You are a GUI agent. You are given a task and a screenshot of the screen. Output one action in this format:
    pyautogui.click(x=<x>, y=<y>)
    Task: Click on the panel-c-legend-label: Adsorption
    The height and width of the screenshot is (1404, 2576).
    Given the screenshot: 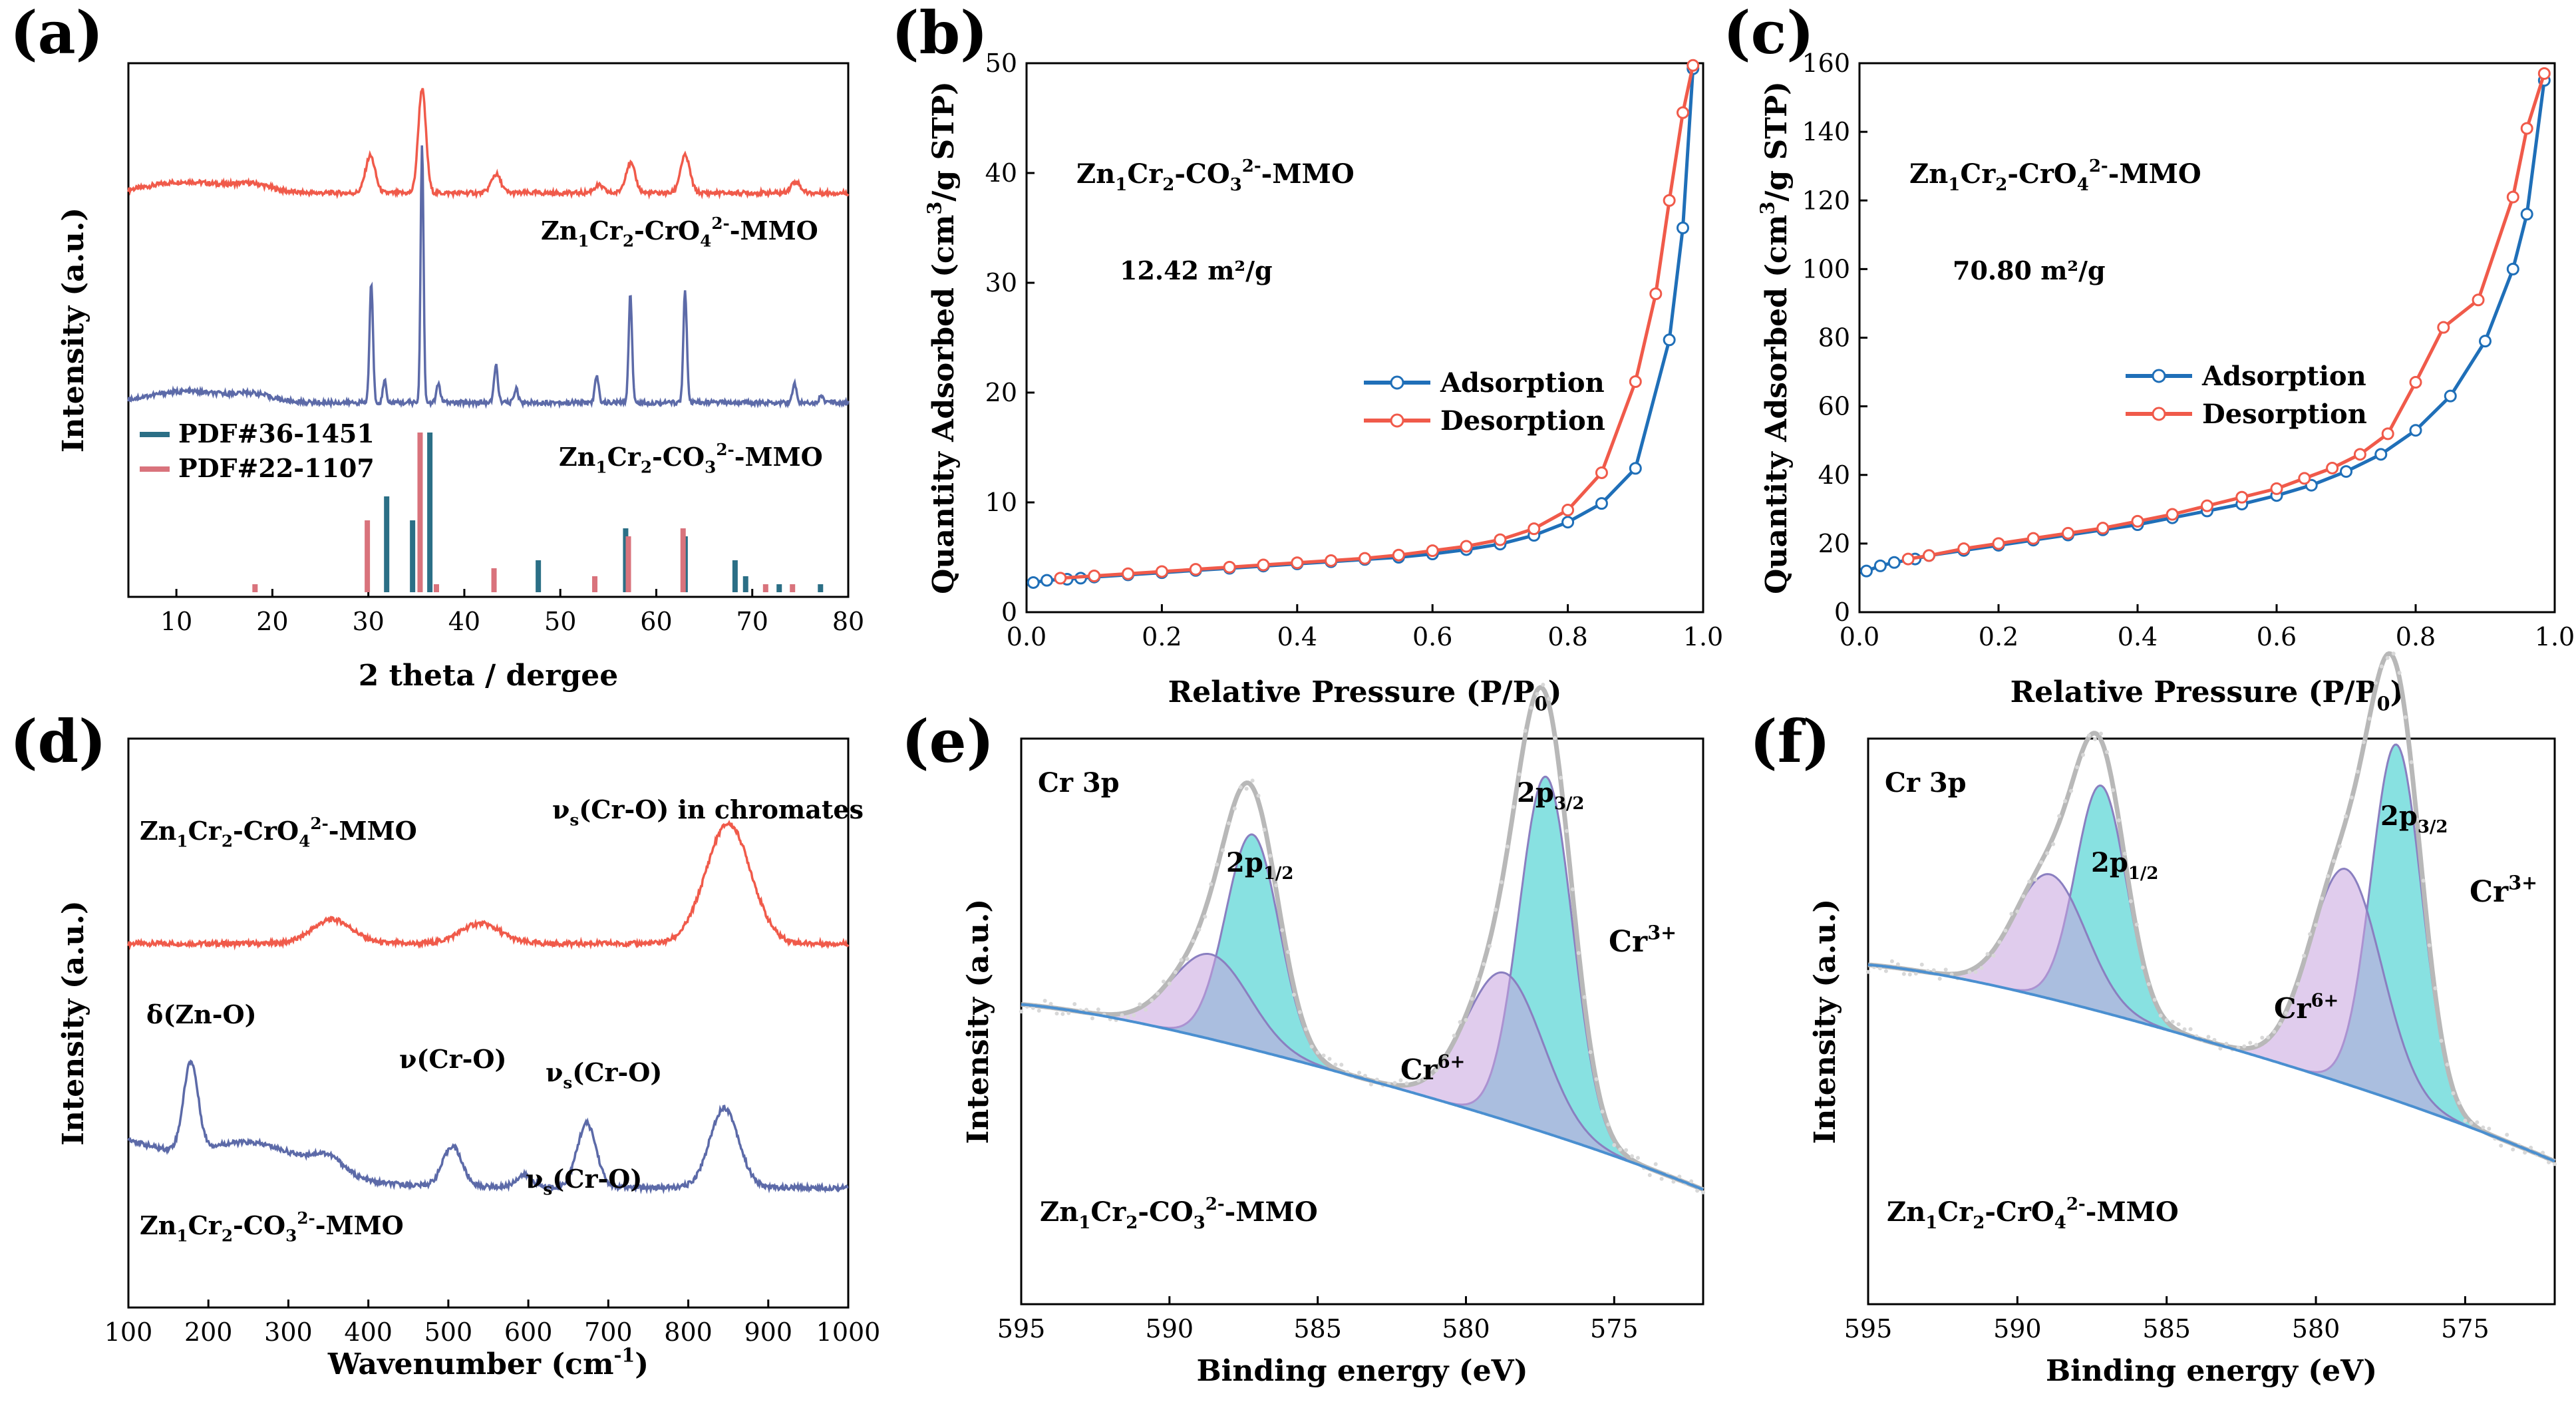 What is the action you would take?
    pyautogui.click(x=2283, y=377)
    